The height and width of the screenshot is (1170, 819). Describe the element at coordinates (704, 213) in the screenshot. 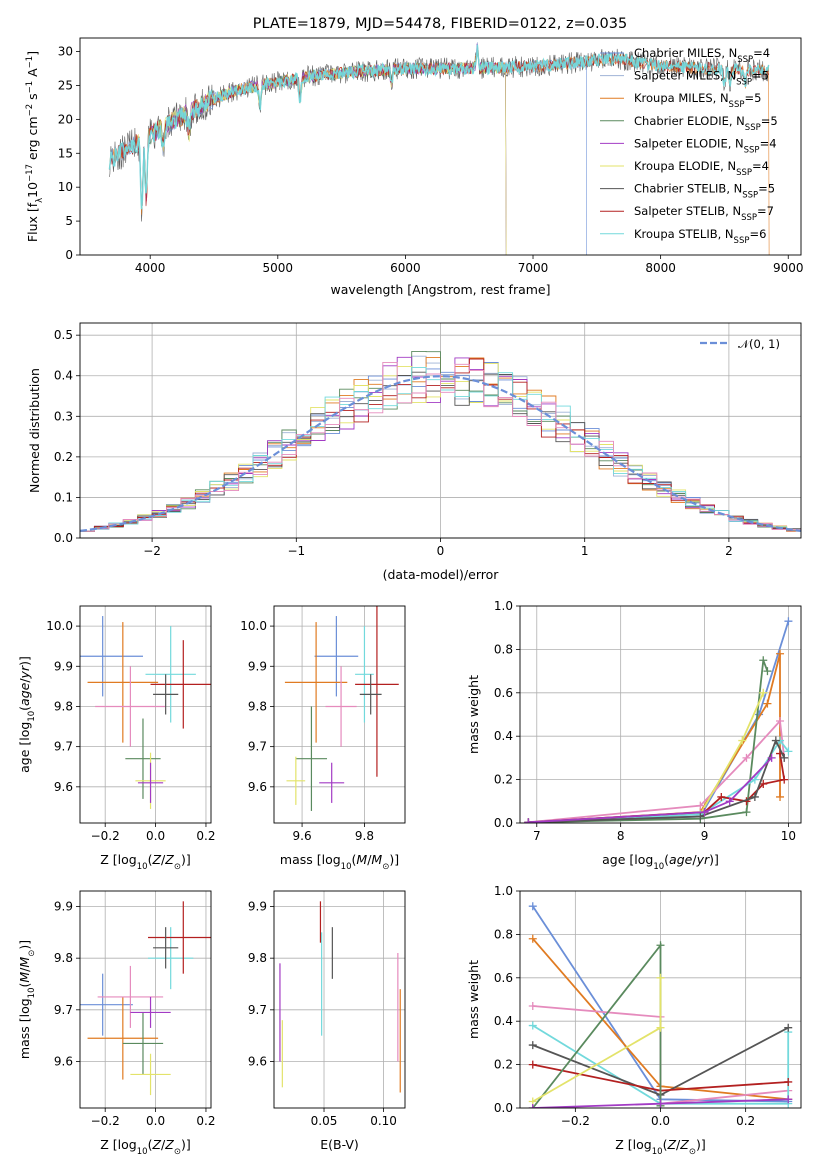

I see `legend-entry: Salpeter STELIB, NSSP=7` at that location.